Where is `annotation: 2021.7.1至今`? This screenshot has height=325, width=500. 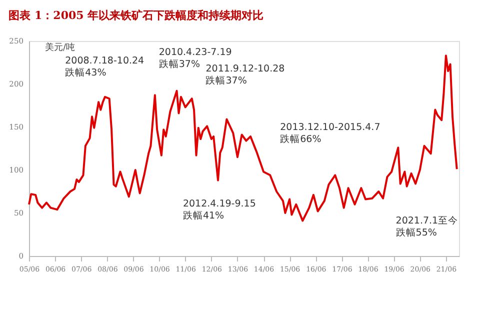 annotation: 2021.7.1至今 is located at coordinates (427, 220).